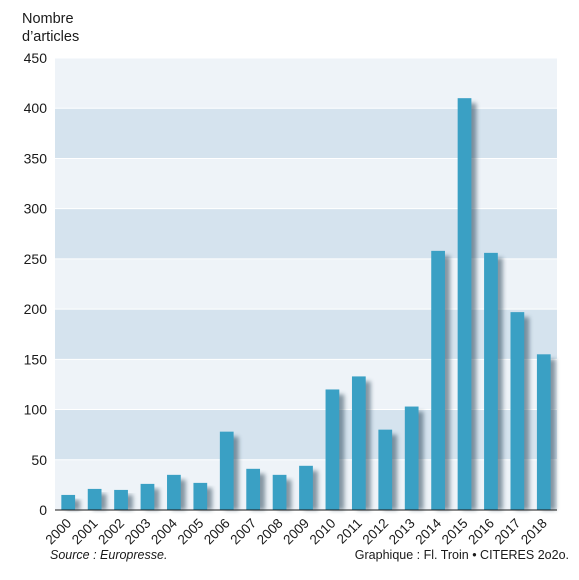 This screenshot has height=580, width=579. Describe the element at coordinates (36, 58) in the screenshot. I see `y-tick-label: 450` at that location.